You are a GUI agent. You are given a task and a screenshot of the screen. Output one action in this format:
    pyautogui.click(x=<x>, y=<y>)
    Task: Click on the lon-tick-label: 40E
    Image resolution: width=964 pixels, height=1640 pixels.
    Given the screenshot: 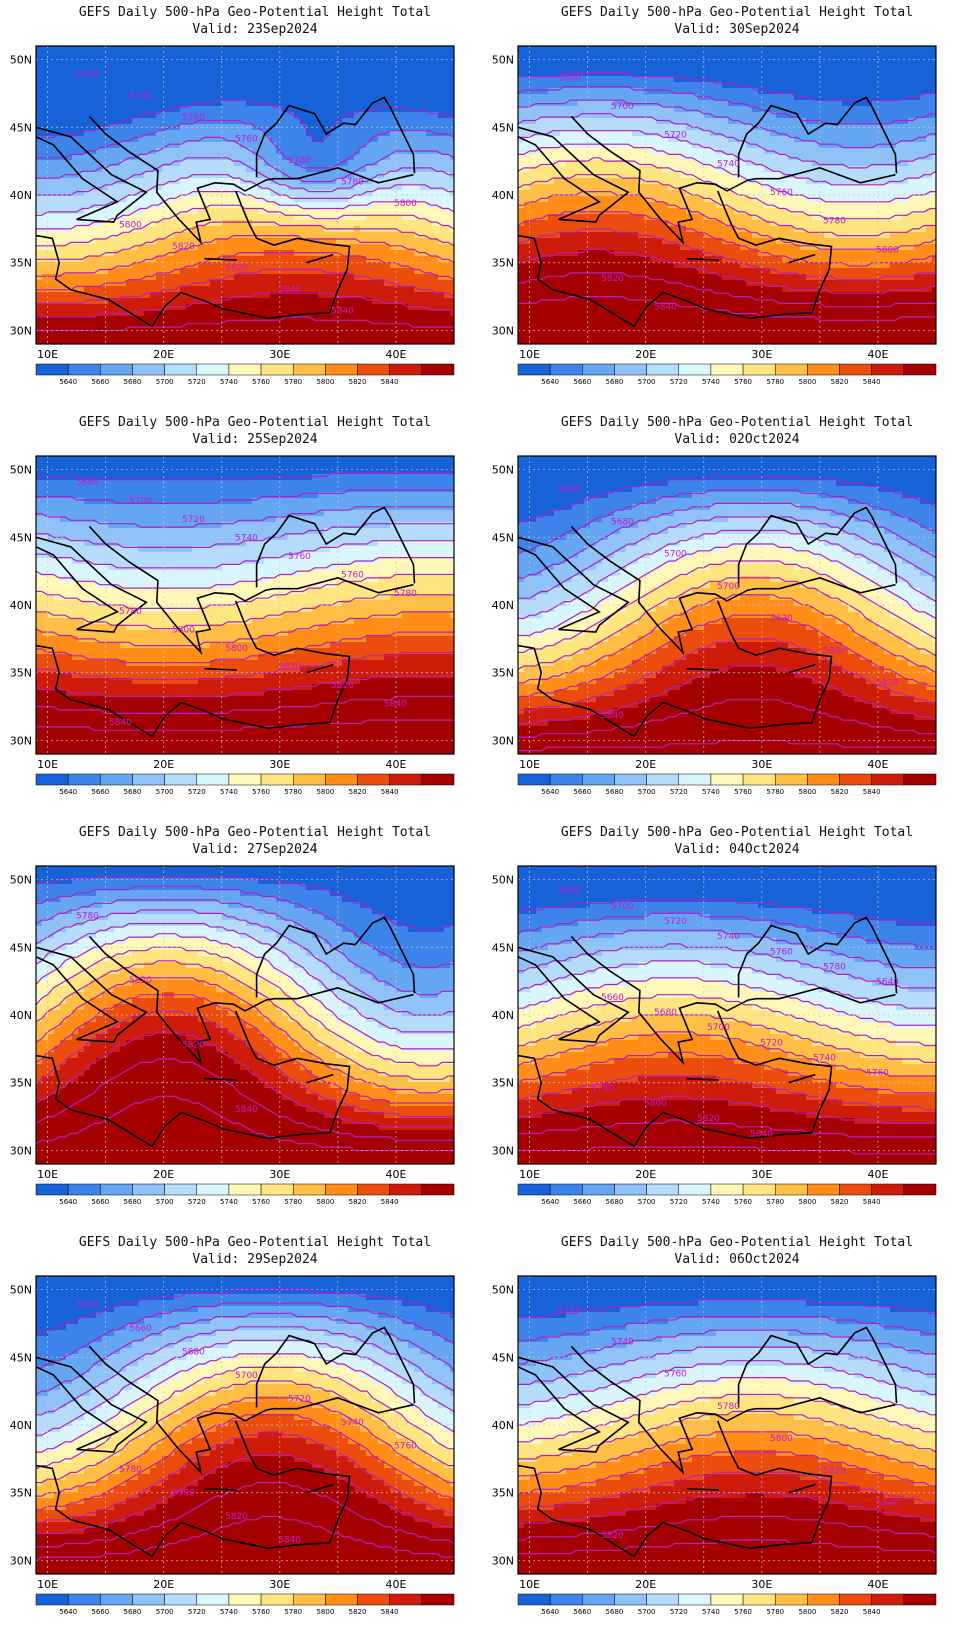 What is the action you would take?
    pyautogui.click(x=395, y=354)
    